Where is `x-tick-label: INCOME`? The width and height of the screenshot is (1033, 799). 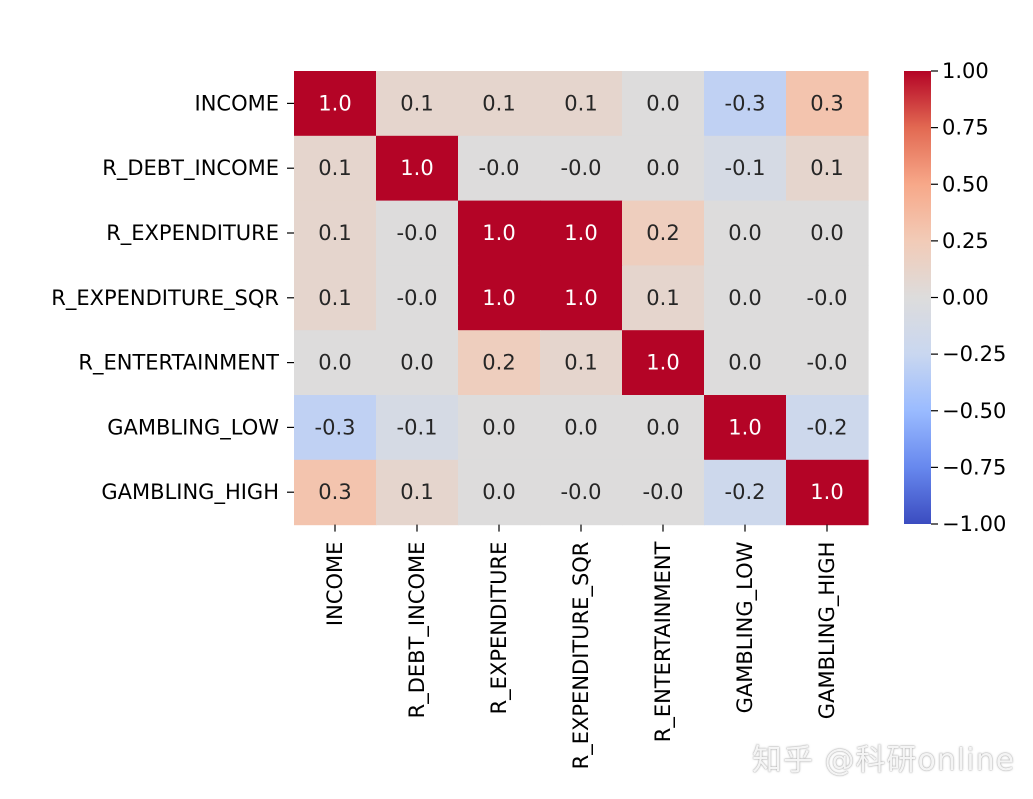 x-tick-label: INCOME is located at coordinates (335, 584).